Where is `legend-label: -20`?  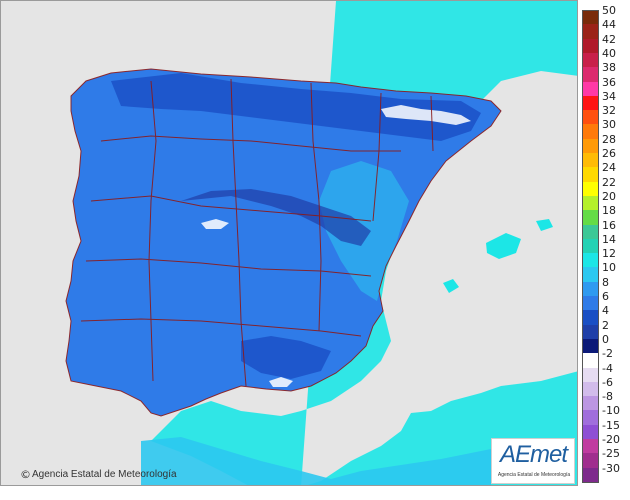 legend-label: -20 is located at coordinates (611, 439).